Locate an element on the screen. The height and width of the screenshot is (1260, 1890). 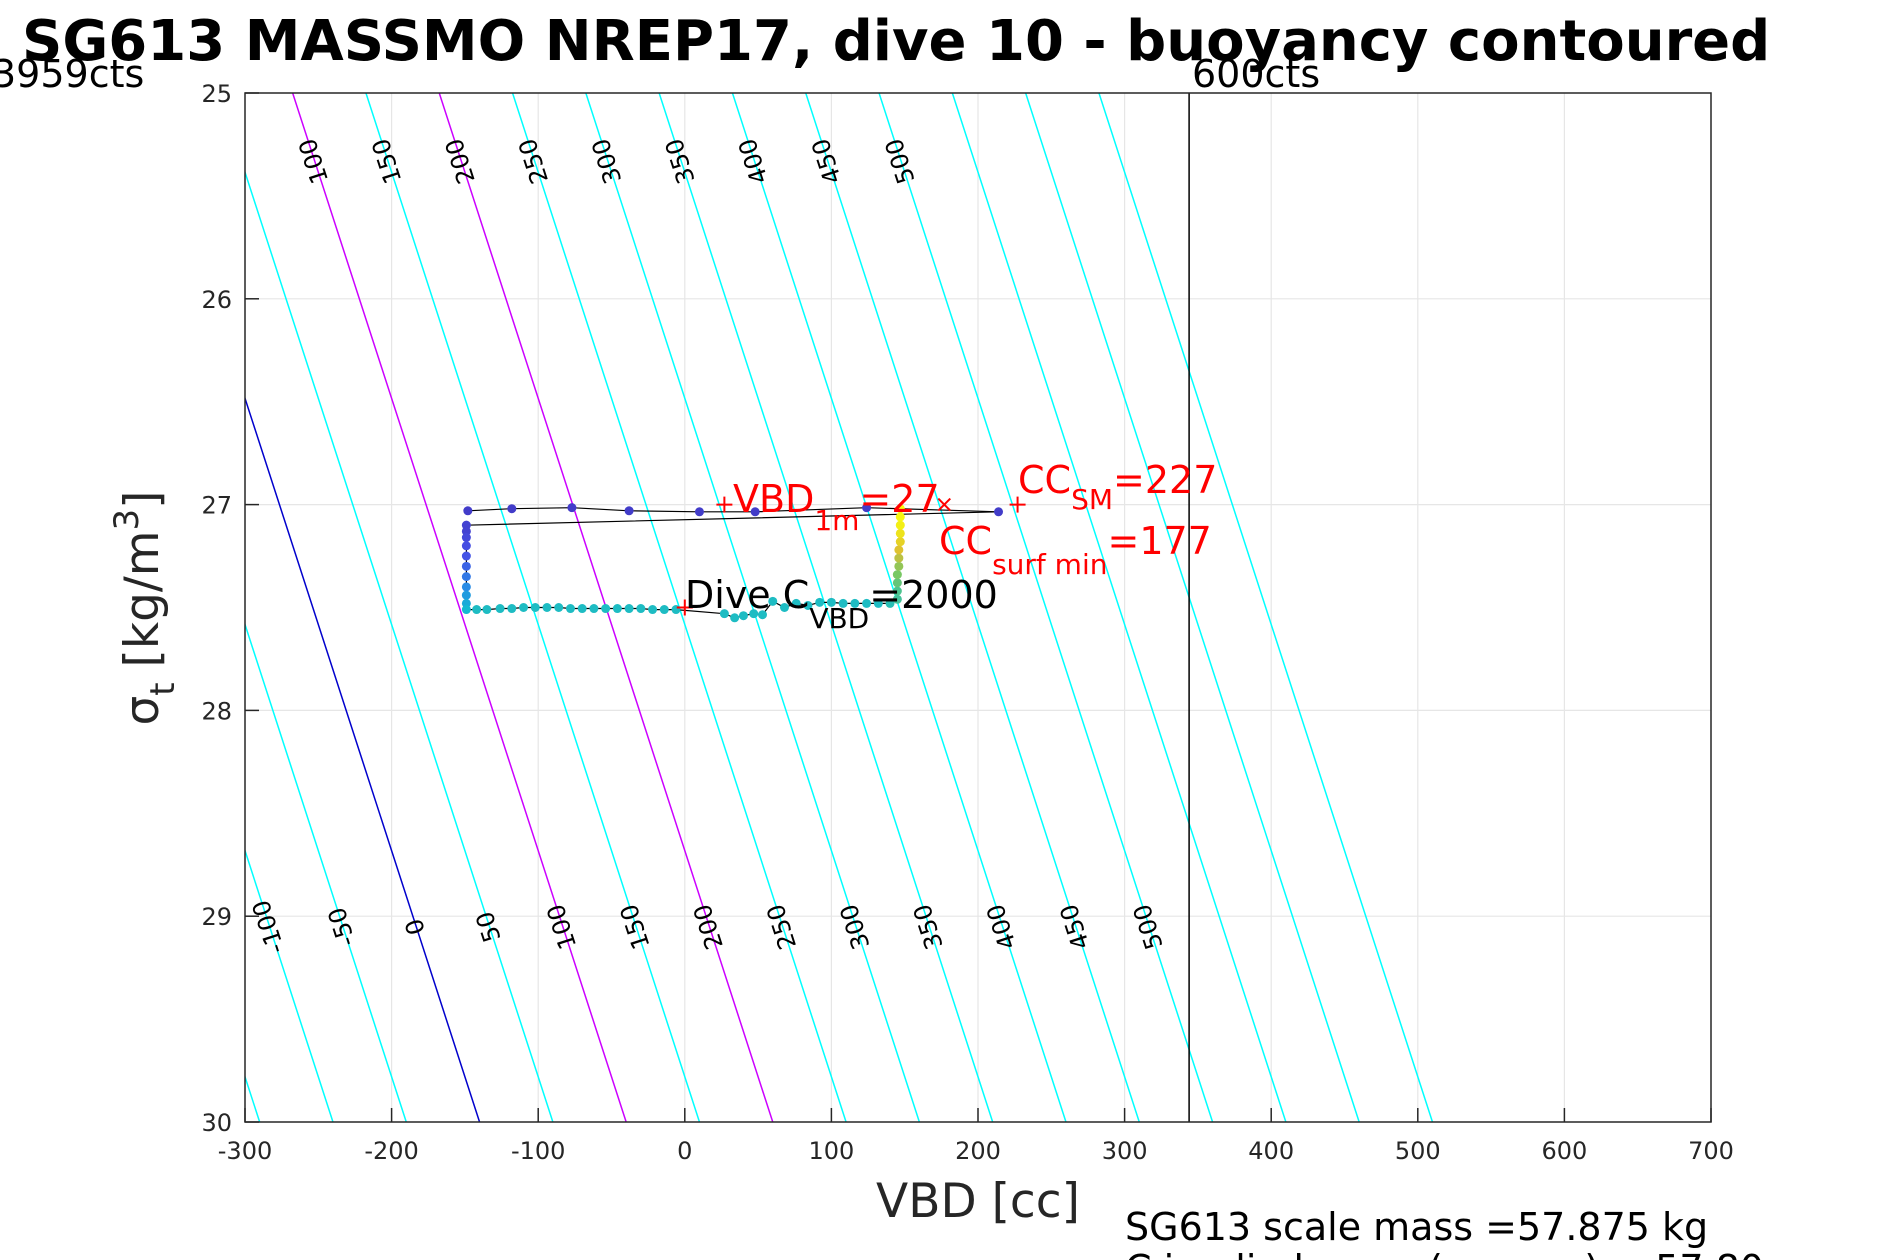
x-tick-label: -300 is located at coordinates (245, 1151).